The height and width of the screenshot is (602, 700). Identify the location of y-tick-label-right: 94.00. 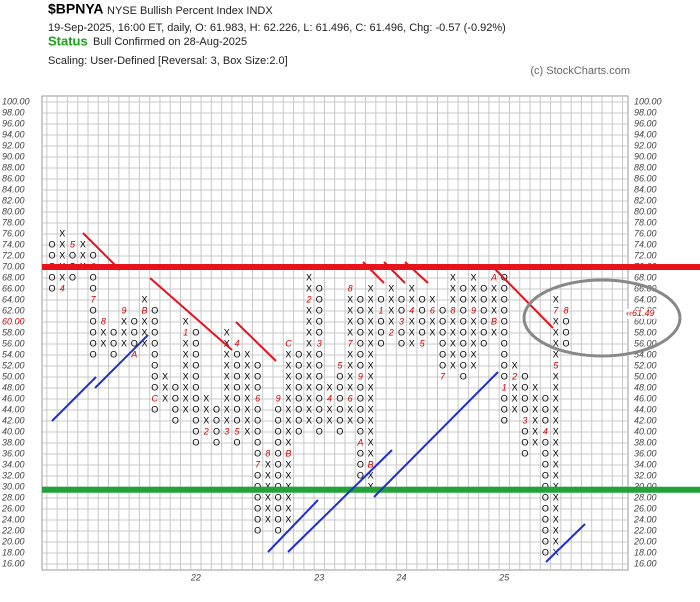
(645, 134).